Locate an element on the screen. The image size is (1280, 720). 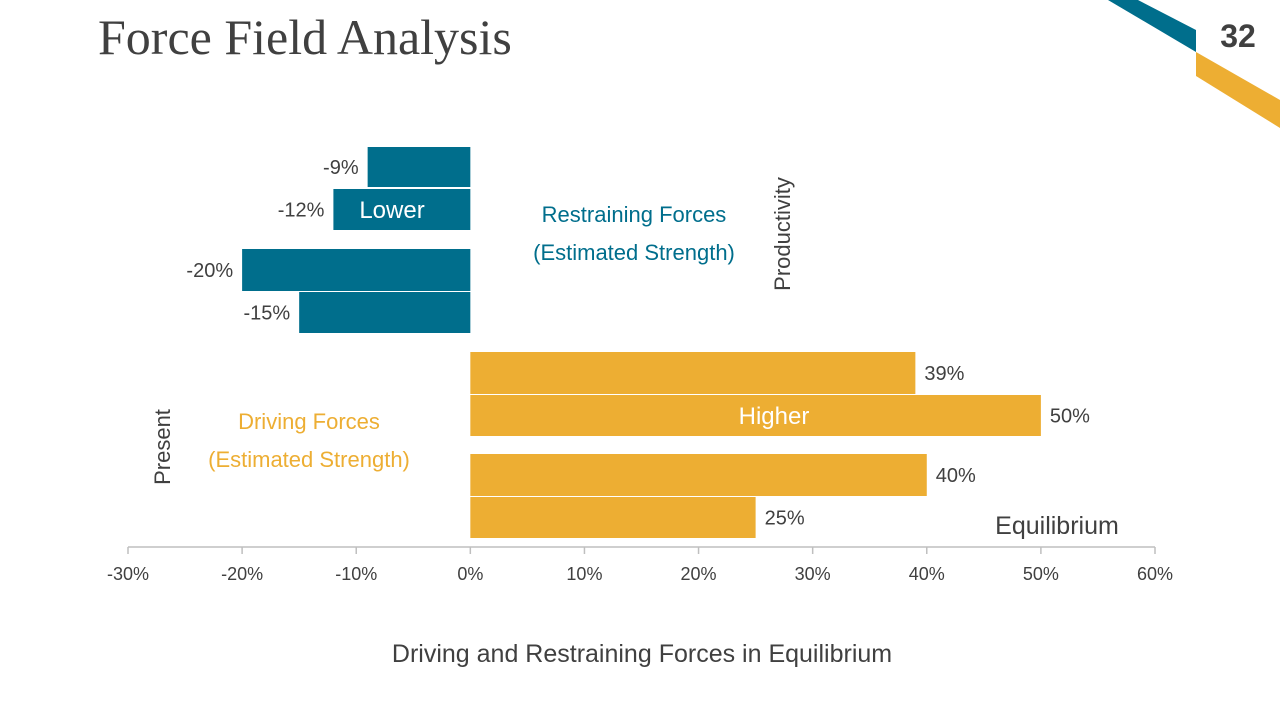
restraining-bar-label: -9% is located at coordinates (341, 168).